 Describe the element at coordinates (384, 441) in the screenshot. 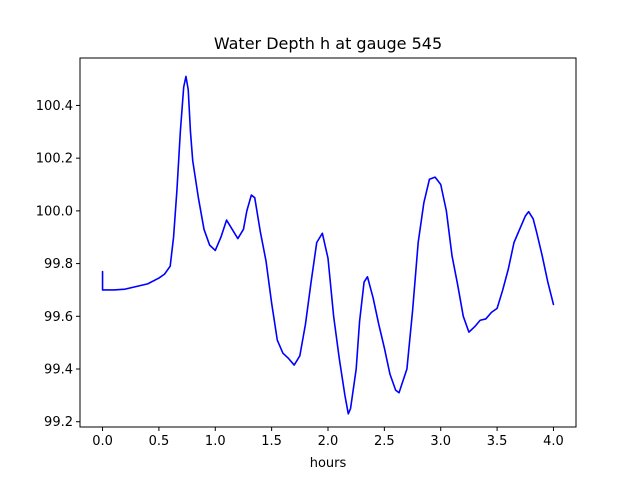

I see `x-tick-label: 2.5` at that location.